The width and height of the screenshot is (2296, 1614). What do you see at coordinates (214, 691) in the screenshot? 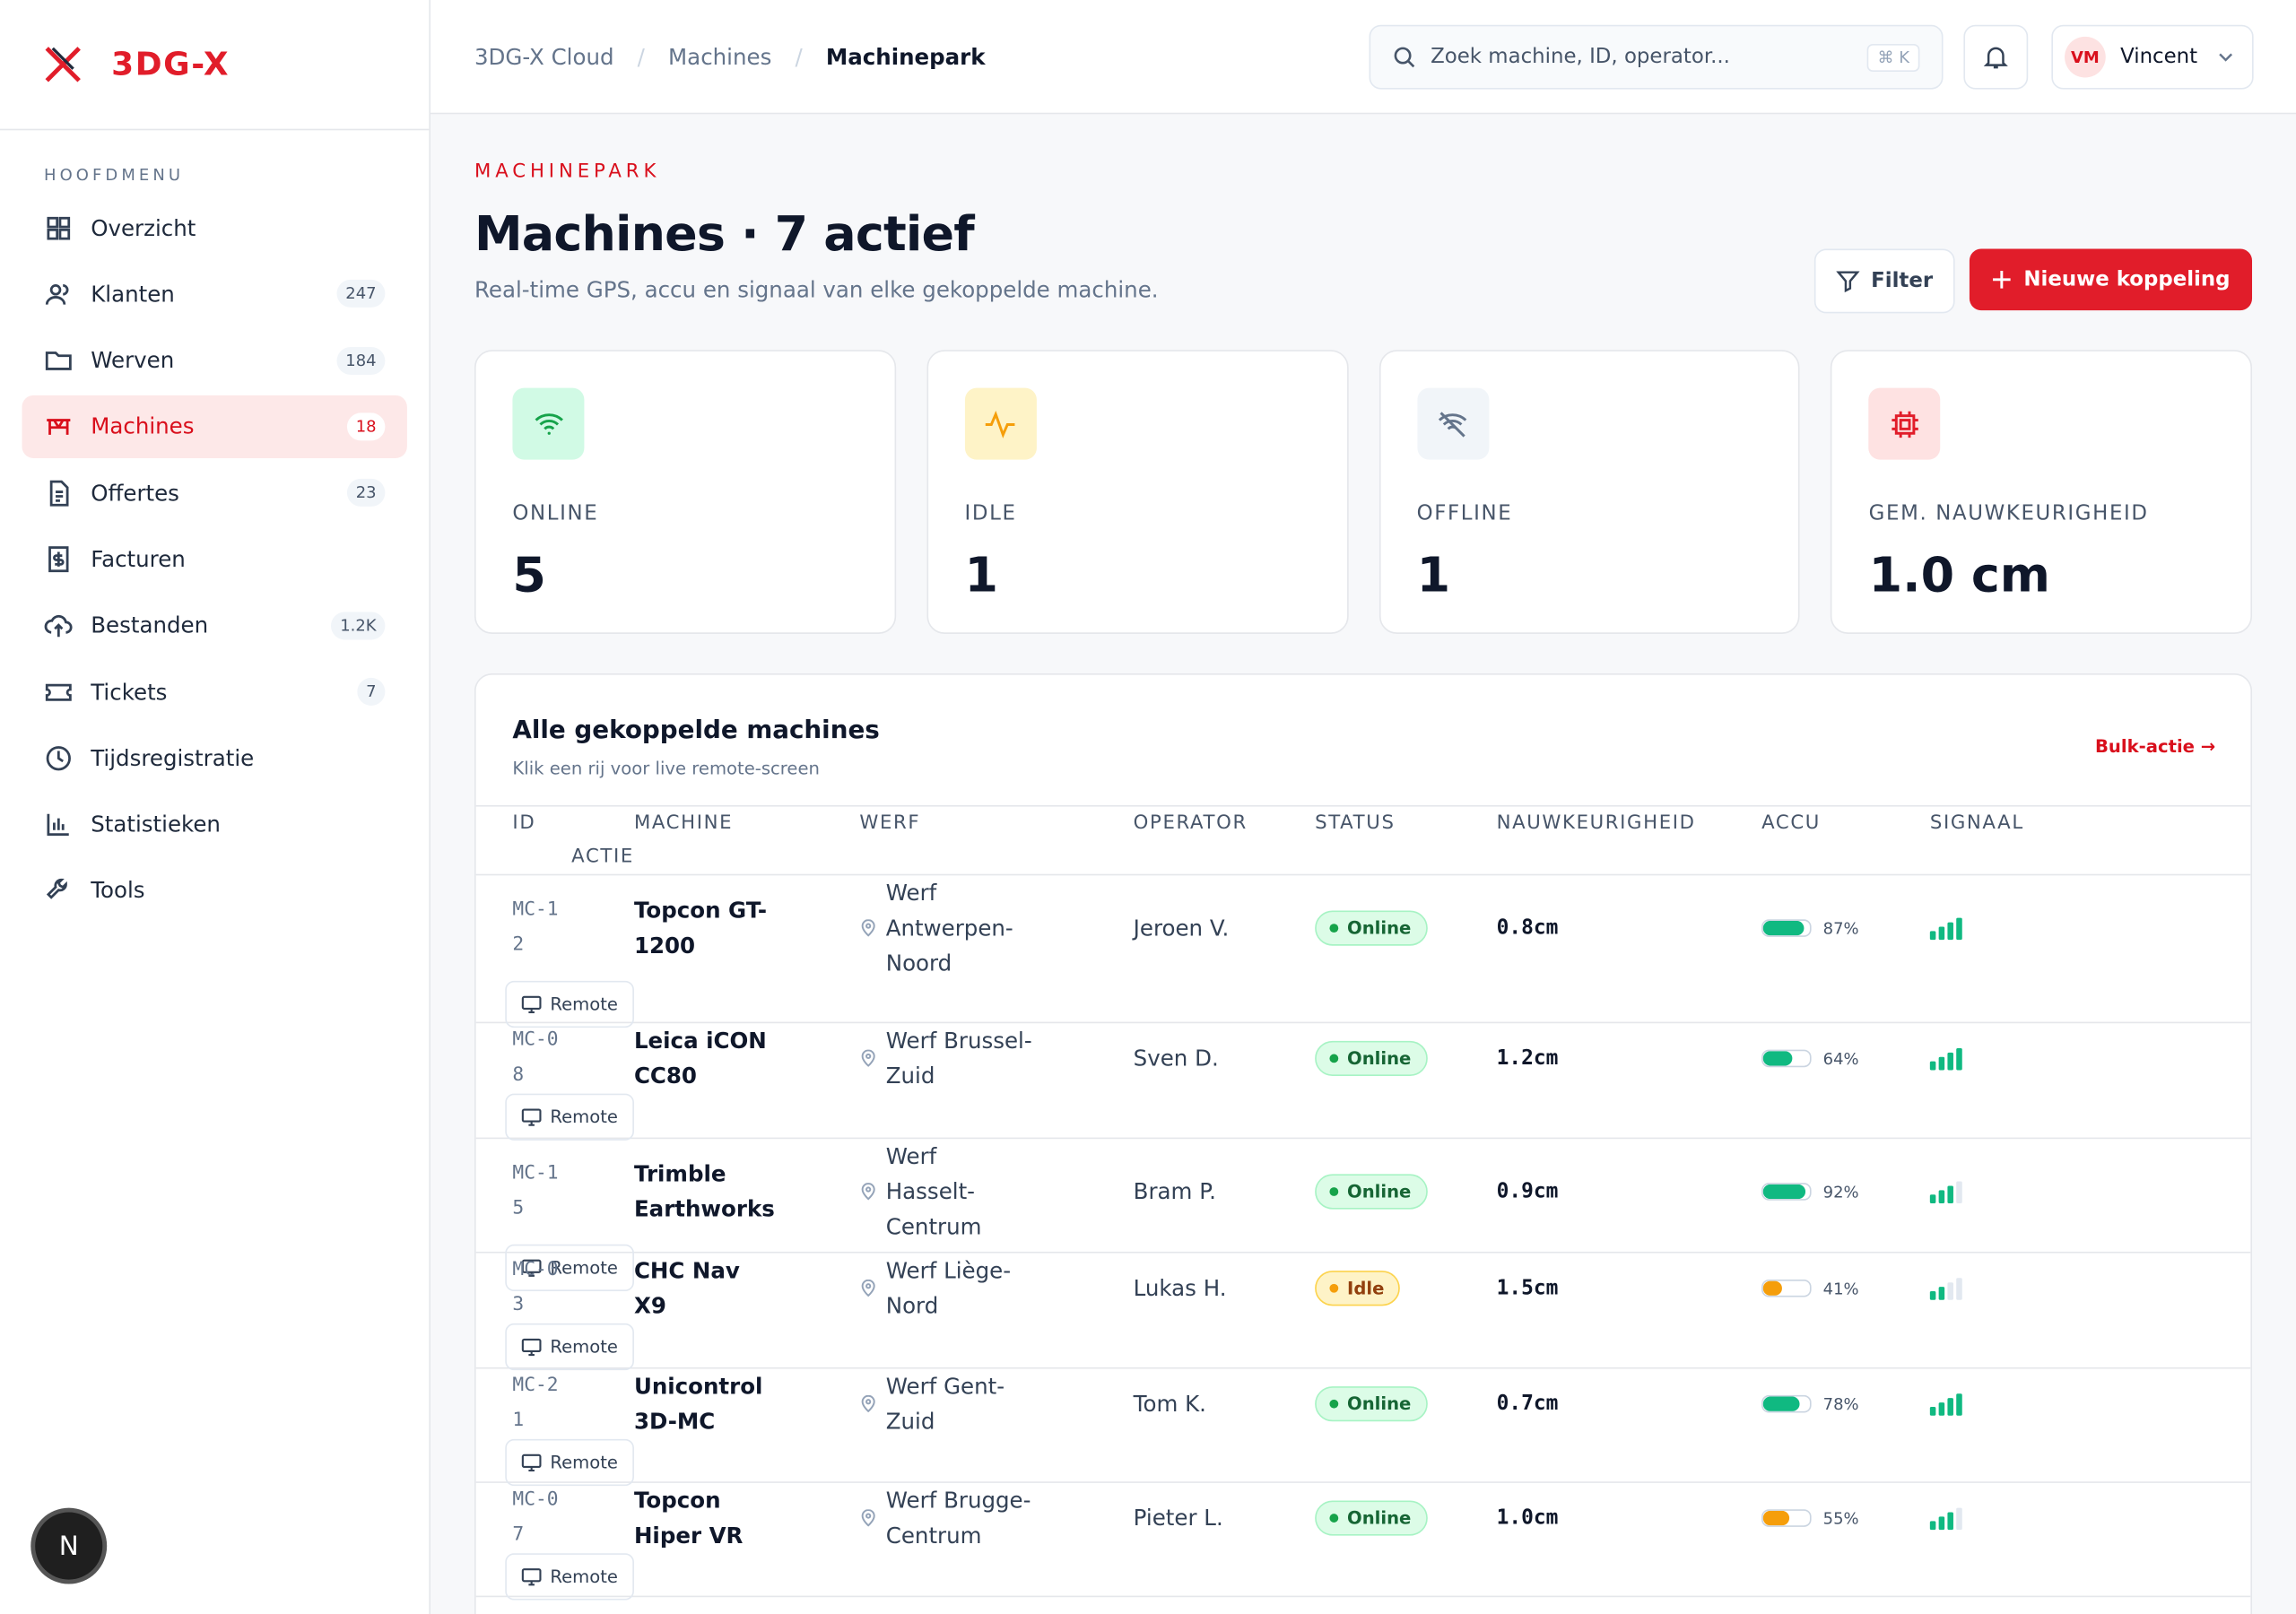
I see `nav-item: Tickets 7` at bounding box center [214, 691].